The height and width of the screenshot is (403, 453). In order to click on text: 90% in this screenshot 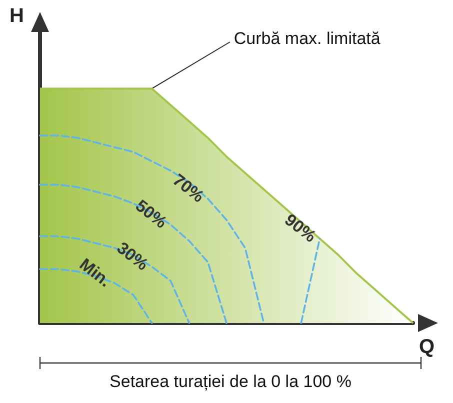, I will do `click(300, 228)`.